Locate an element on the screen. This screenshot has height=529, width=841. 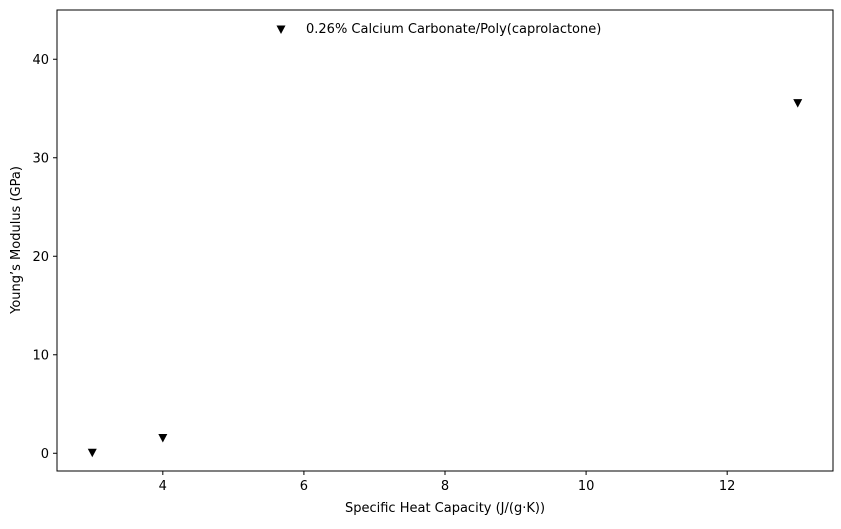
x-tick-label: 4 is located at coordinates (163, 486).